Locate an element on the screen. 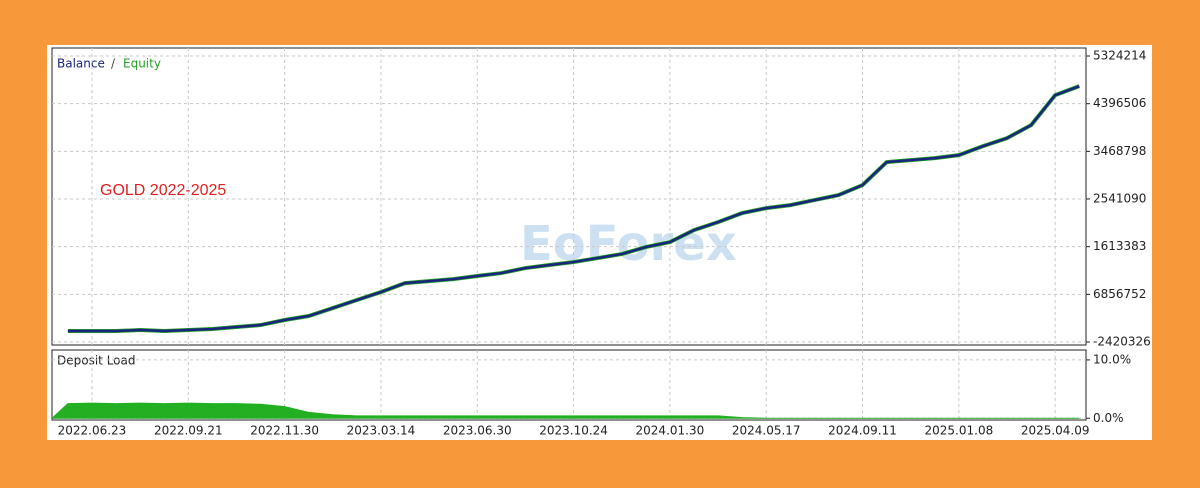 This screenshot has width=1200, height=492. y-tick-label: -2420326 is located at coordinates (1122, 342).